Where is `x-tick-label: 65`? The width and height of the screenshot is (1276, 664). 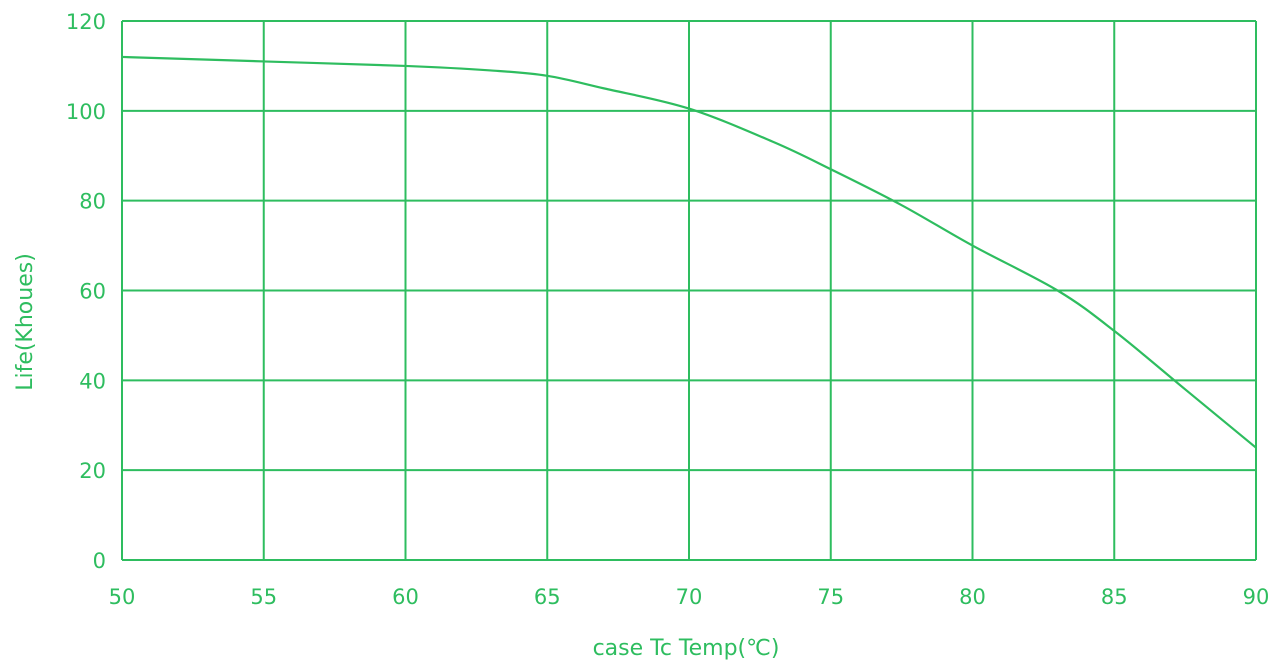
x-tick-label: 65 is located at coordinates (547, 597).